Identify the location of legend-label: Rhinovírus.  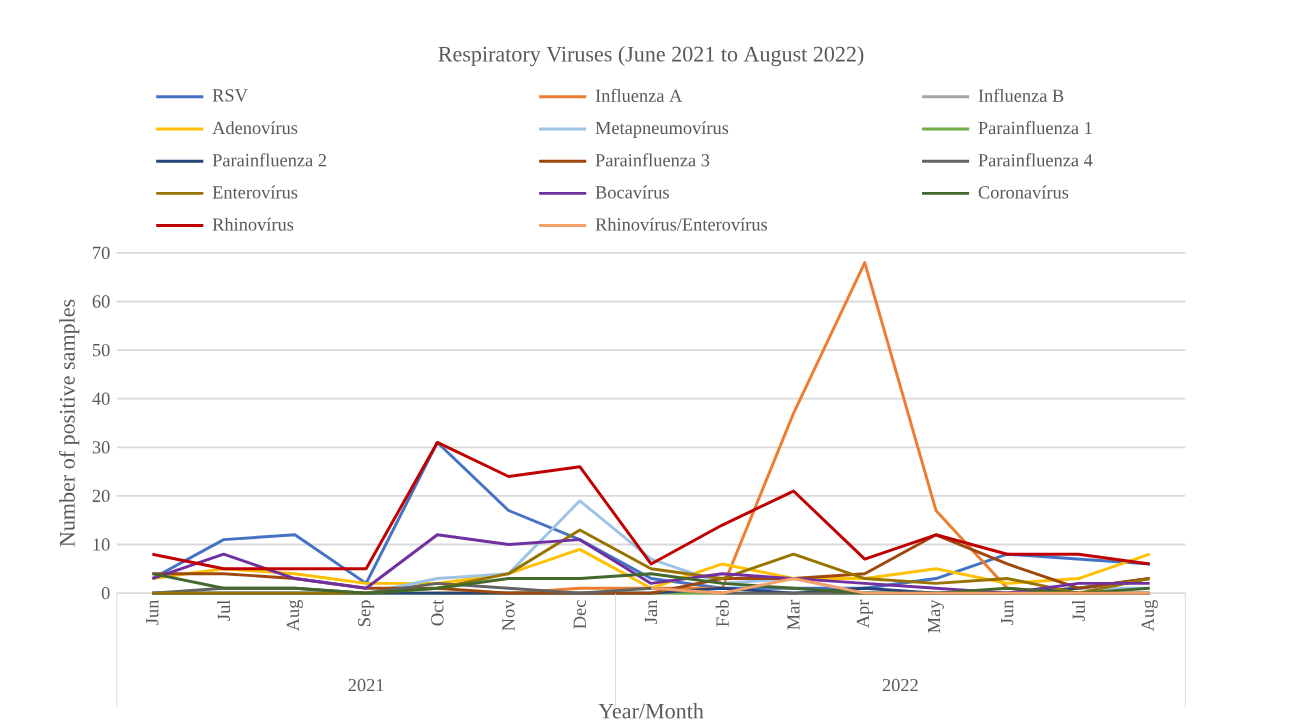
(253, 224).